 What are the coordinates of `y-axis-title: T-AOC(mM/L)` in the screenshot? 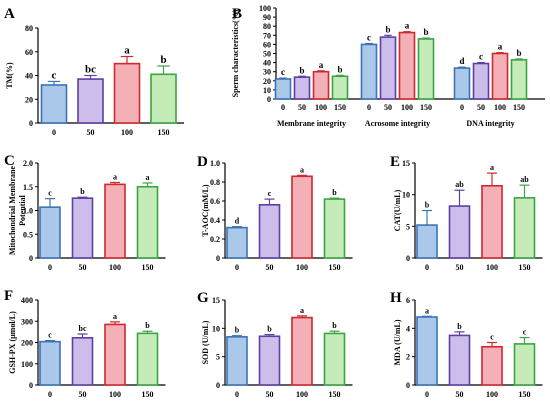 It's located at (205, 210).